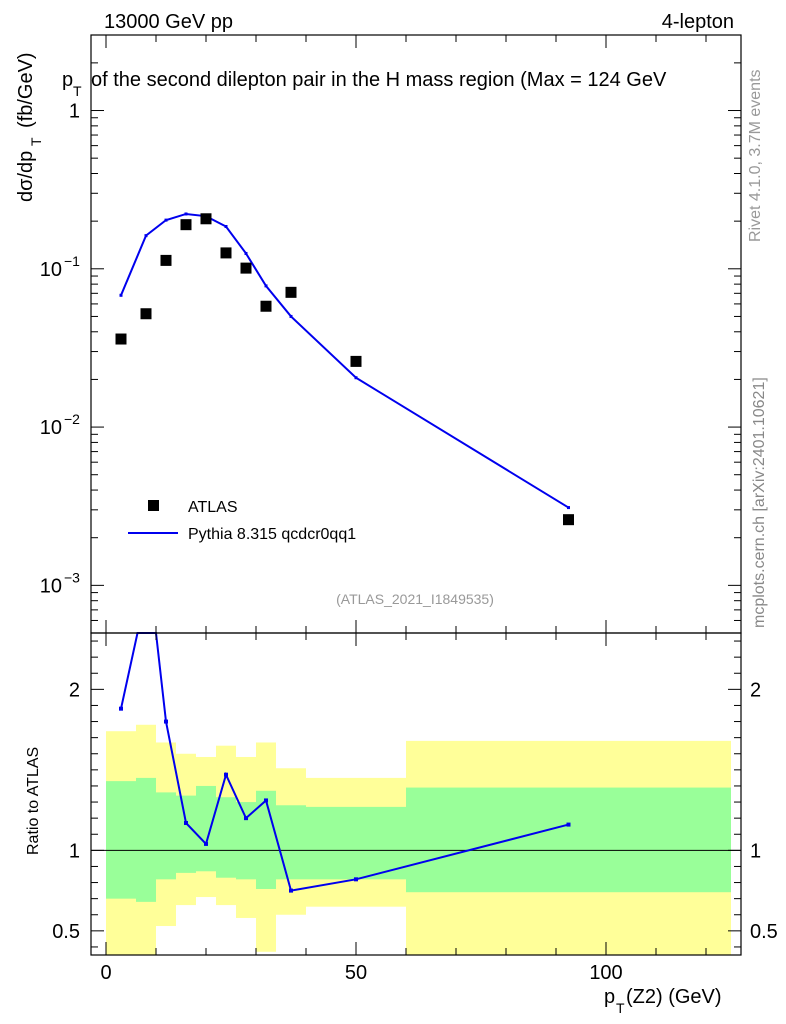  I want to click on ratio-y-tick-label-right: 1, so click(755, 851).